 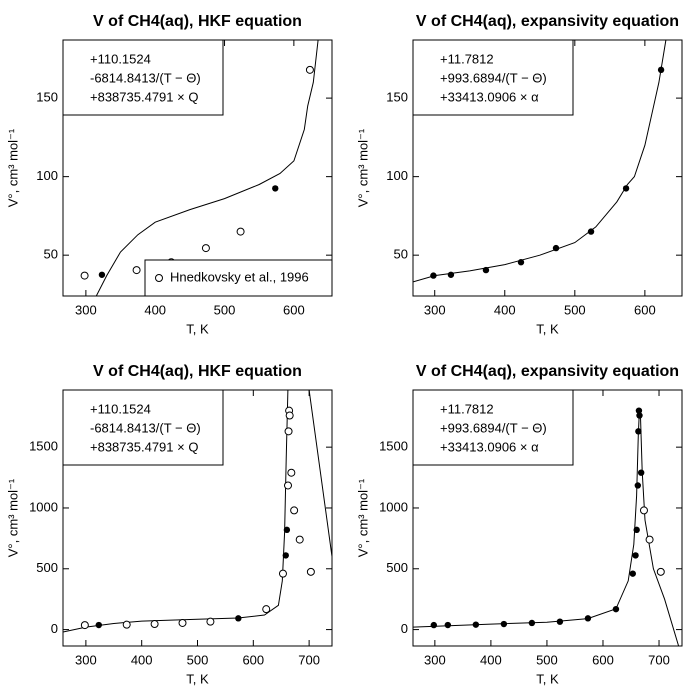 I want to click on annotation: +33413.0906 × α, so click(x=489, y=96).